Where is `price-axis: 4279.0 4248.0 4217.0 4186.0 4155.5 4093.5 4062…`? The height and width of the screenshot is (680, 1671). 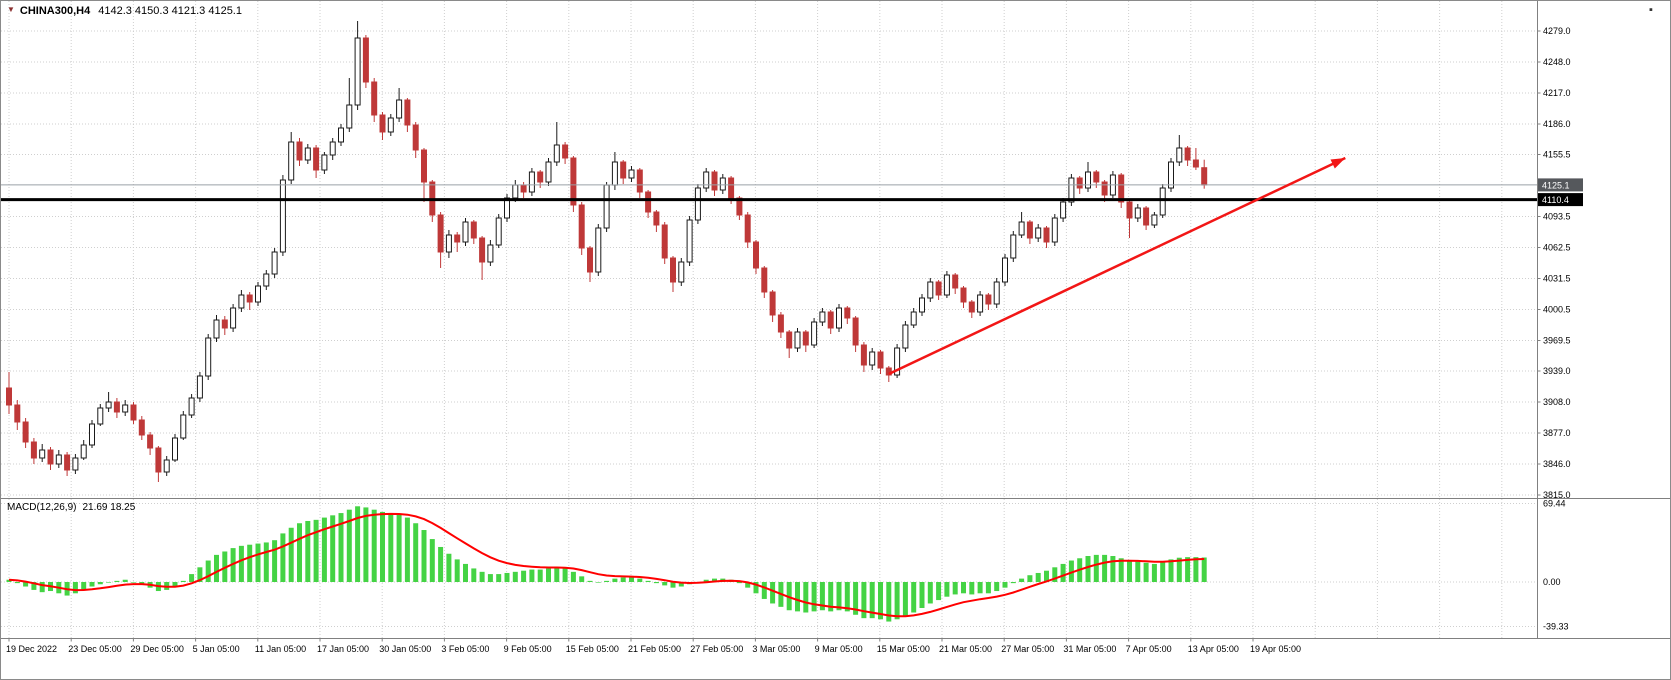 price-axis: 4279.0 4248.0 4217.0 4186.0 4155.5 4093.5 4062… is located at coordinates (1604, 320).